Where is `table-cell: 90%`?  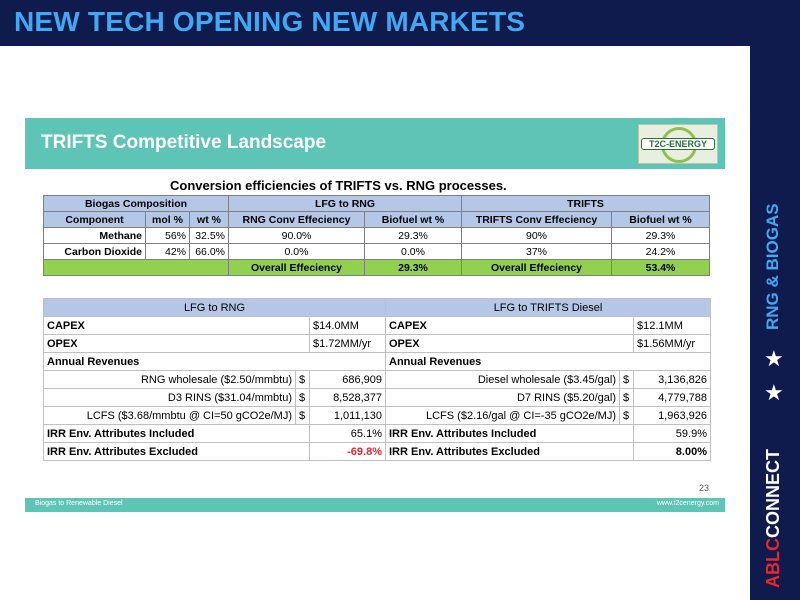
table-cell: 90% is located at coordinates (536, 235).